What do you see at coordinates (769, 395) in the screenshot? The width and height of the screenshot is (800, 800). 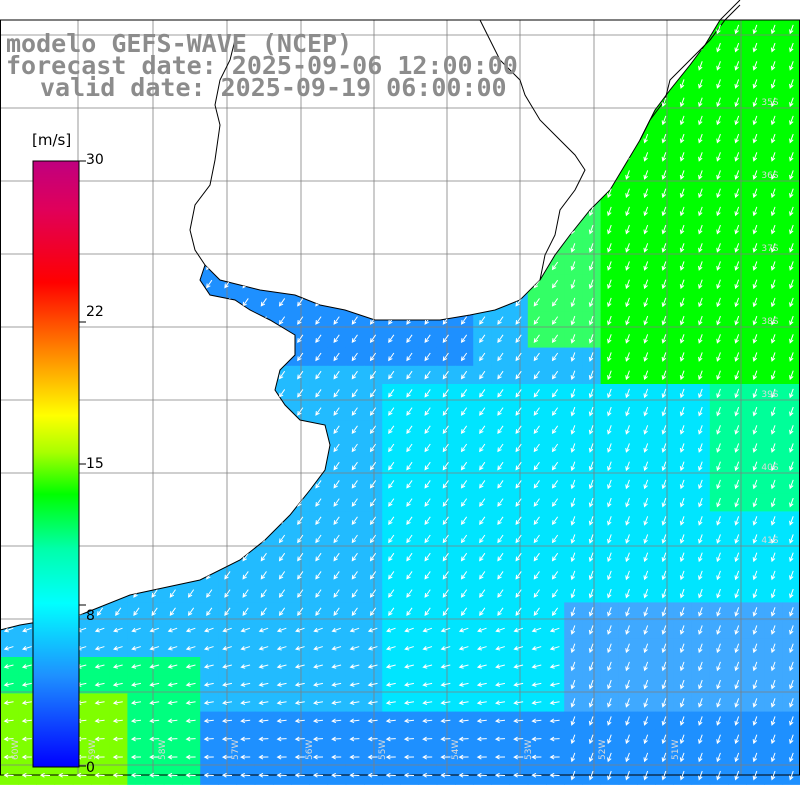 I see `latitude-label: 39S` at bounding box center [769, 395].